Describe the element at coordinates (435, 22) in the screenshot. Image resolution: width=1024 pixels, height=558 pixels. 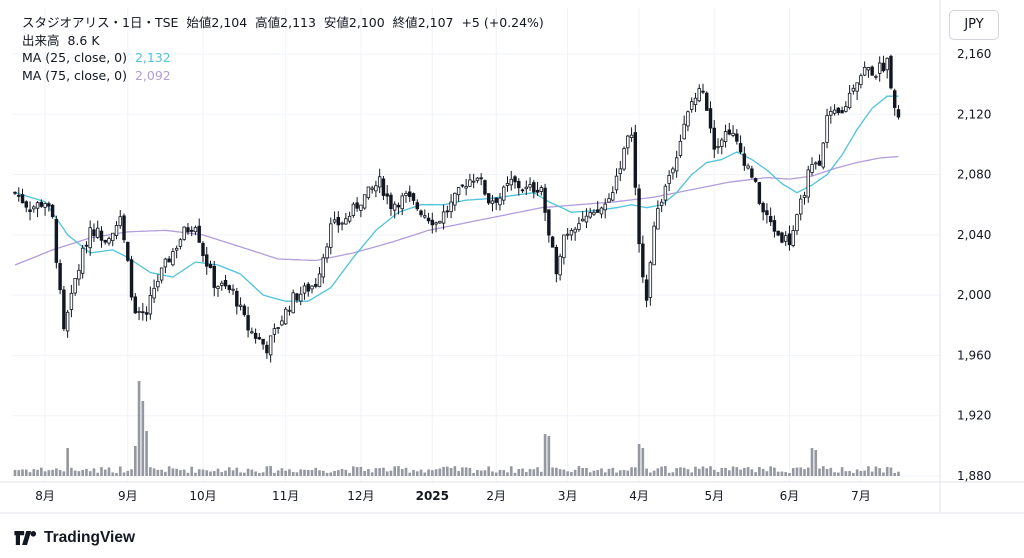
I see `close-value: 2,107` at that location.